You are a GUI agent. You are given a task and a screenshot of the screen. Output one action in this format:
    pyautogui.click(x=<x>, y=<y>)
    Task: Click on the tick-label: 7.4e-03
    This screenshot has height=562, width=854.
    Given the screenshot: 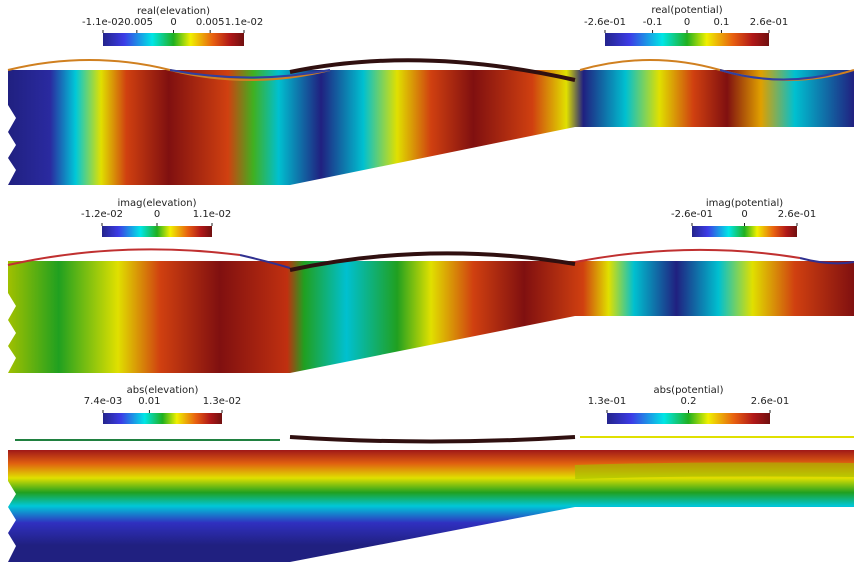 What is the action you would take?
    pyautogui.click(x=103, y=401)
    